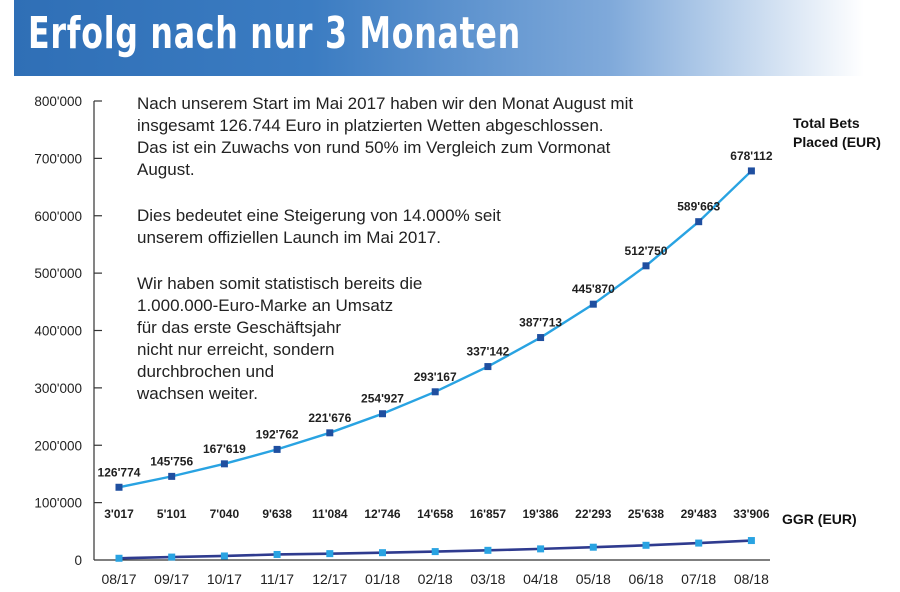 The height and width of the screenshot is (592, 900). Describe the element at coordinates (289, 237) in the screenshot. I see `paragraph-line: unserem offiziellen Launch im Mai 2017.` at that location.